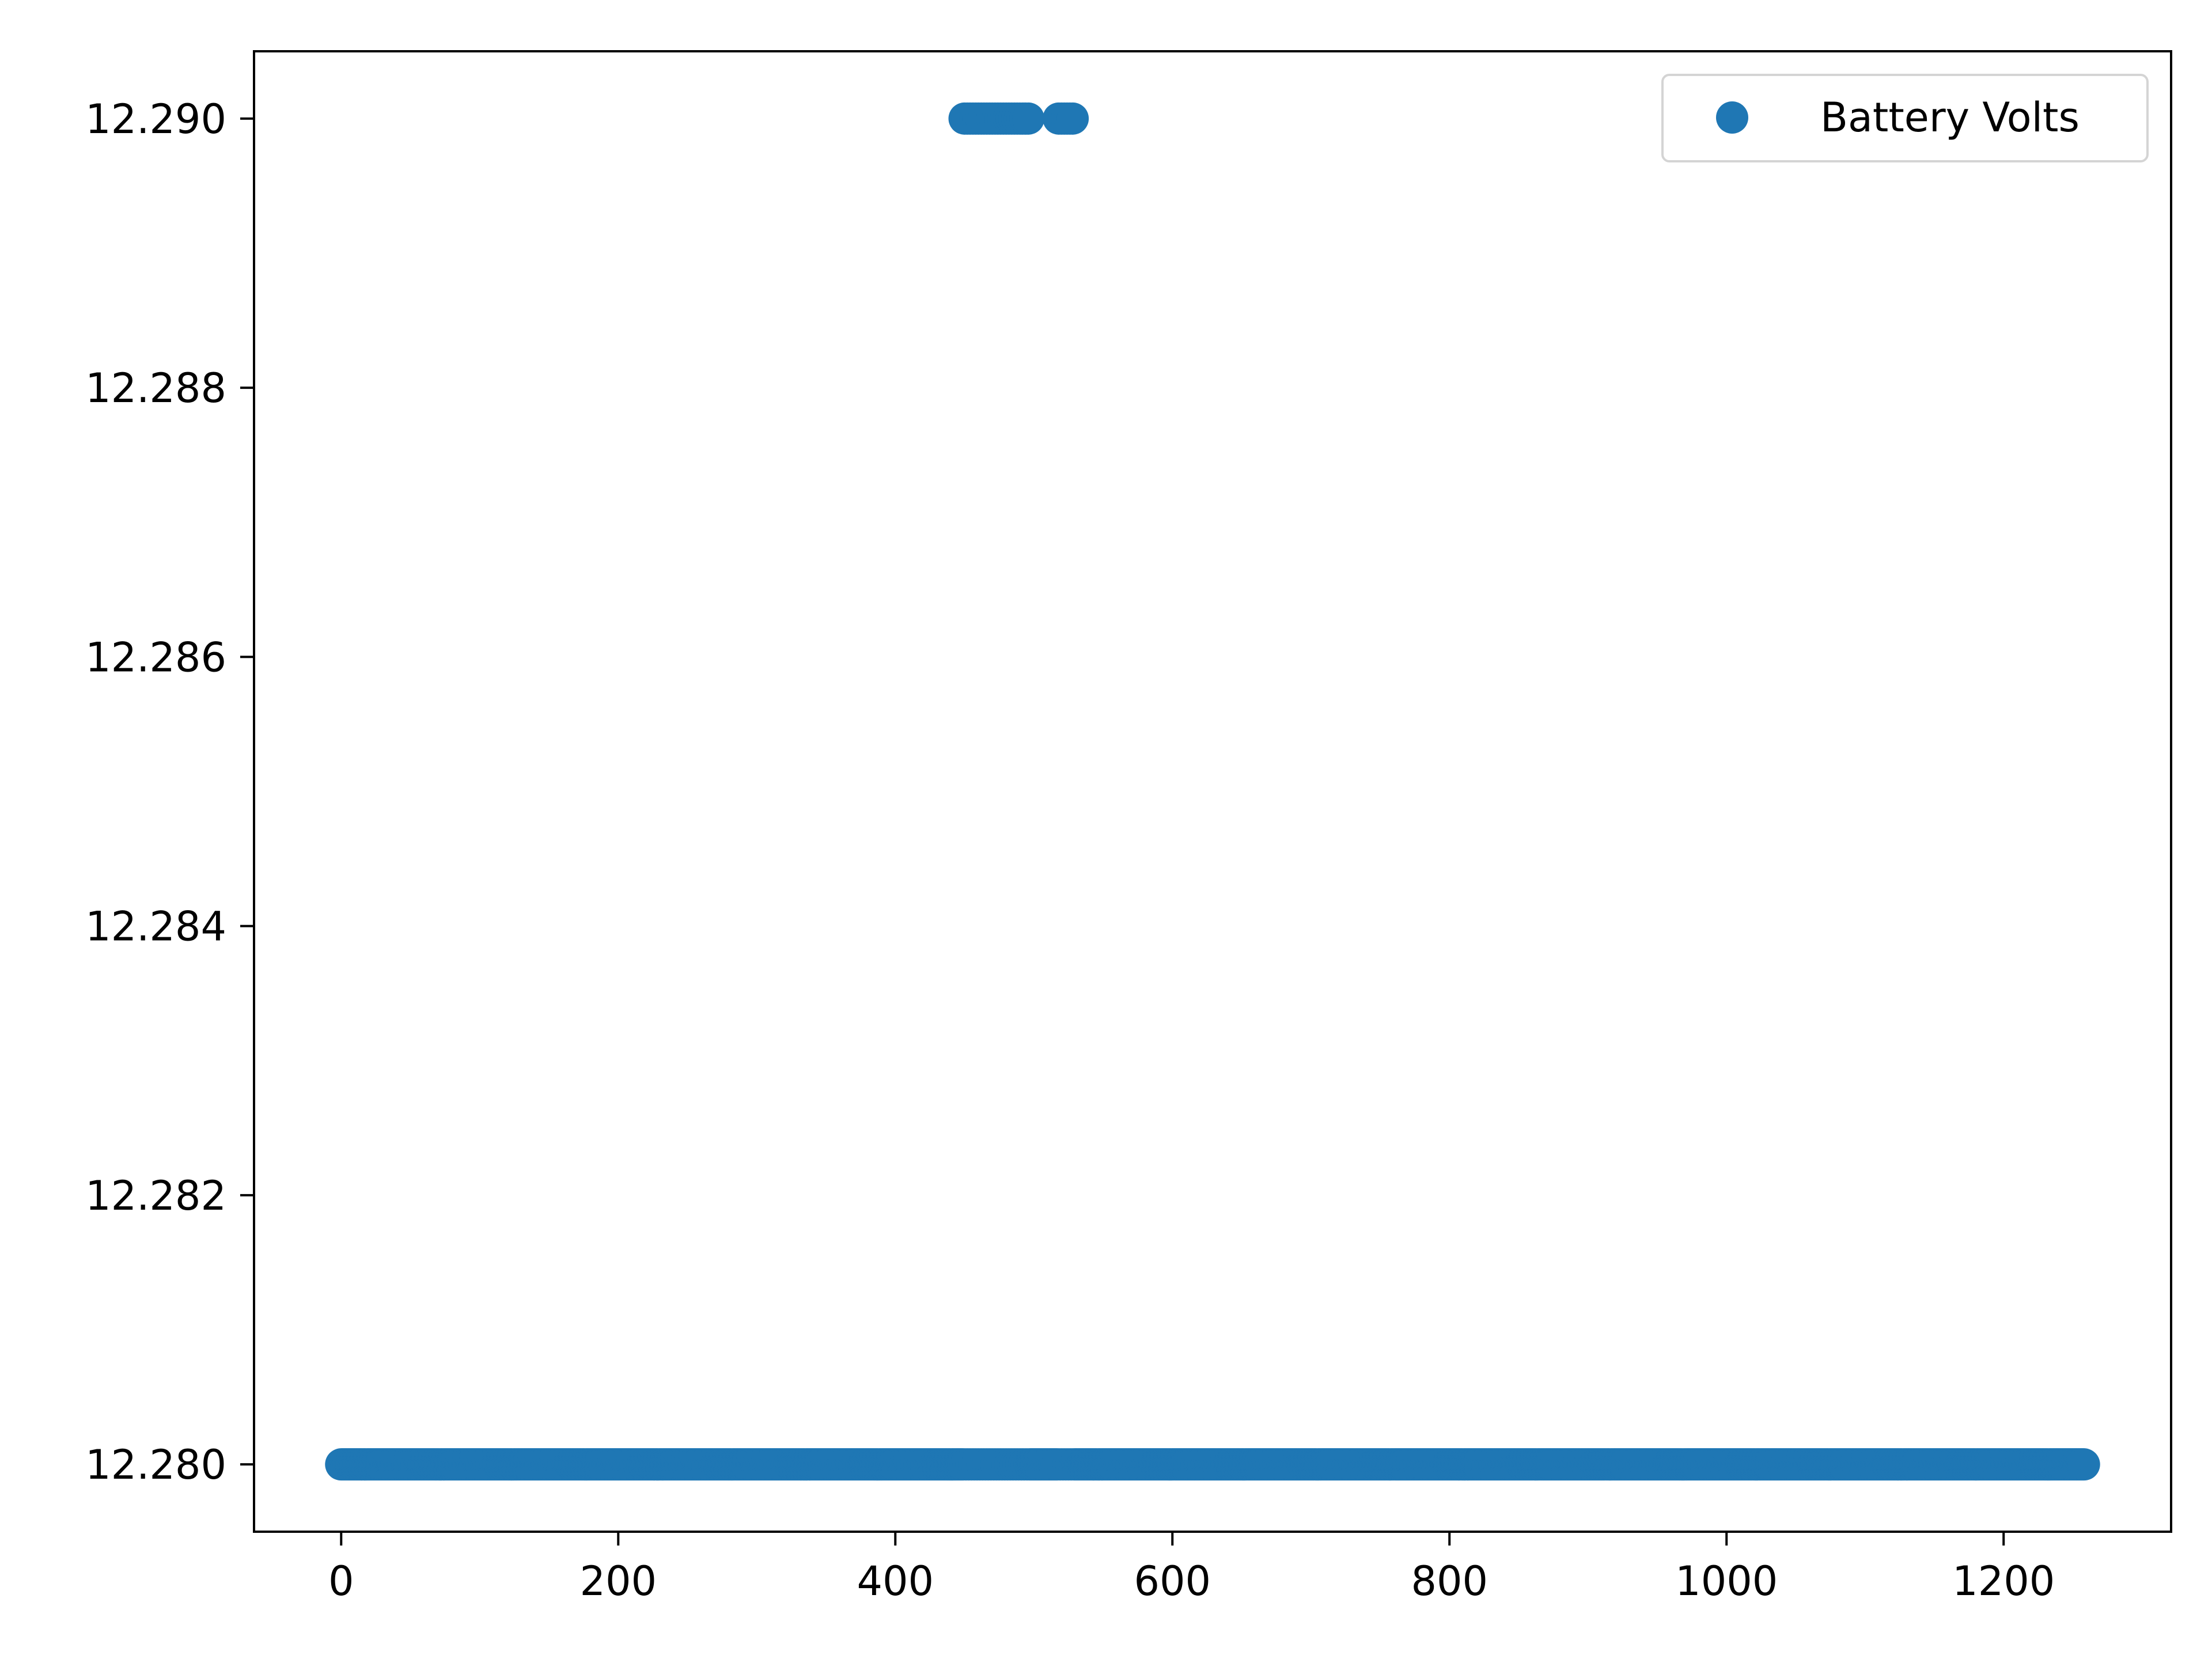 The width and height of the screenshot is (2212, 1659). Describe the element at coordinates (155, 1195) in the screenshot. I see `y-tick-label: 12.282` at that location.